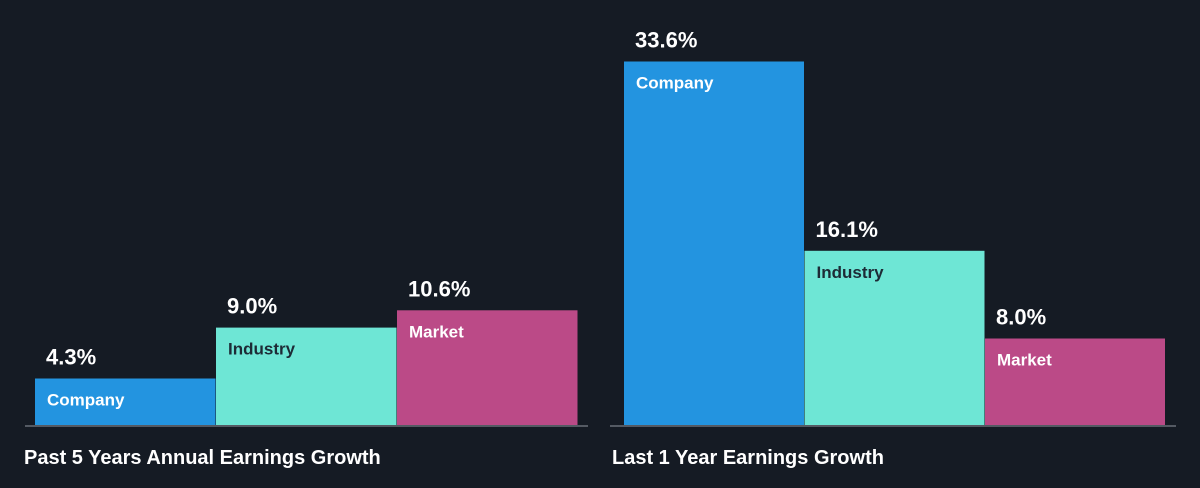  What do you see at coordinates (748, 458) in the screenshot?
I see `chart-title: Last 1 Year Earnings Growth` at bounding box center [748, 458].